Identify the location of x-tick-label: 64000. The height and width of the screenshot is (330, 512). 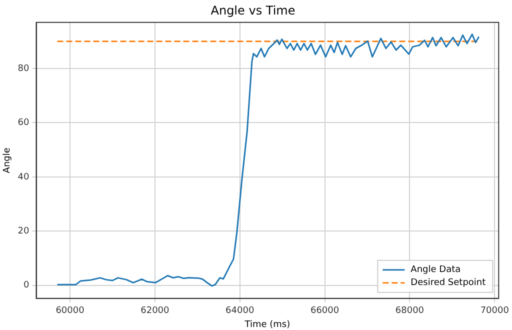
(240, 311).